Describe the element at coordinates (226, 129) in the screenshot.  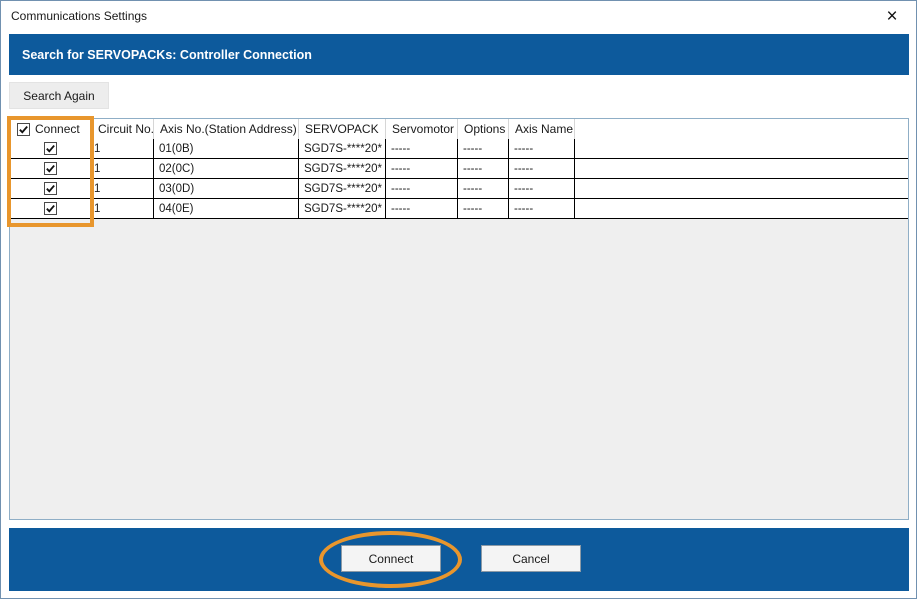
I see `header-axis-no: Axis No.(Station Address)` at that location.